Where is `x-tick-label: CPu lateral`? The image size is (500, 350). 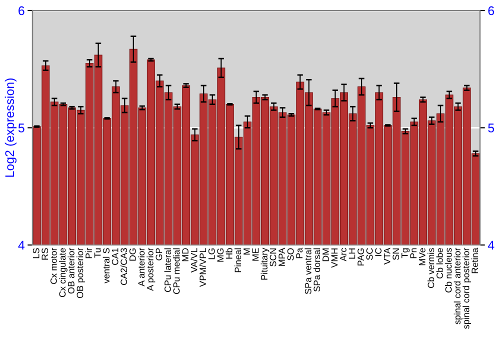
x-tick-label: CPu lateral is located at coordinates (167, 270).